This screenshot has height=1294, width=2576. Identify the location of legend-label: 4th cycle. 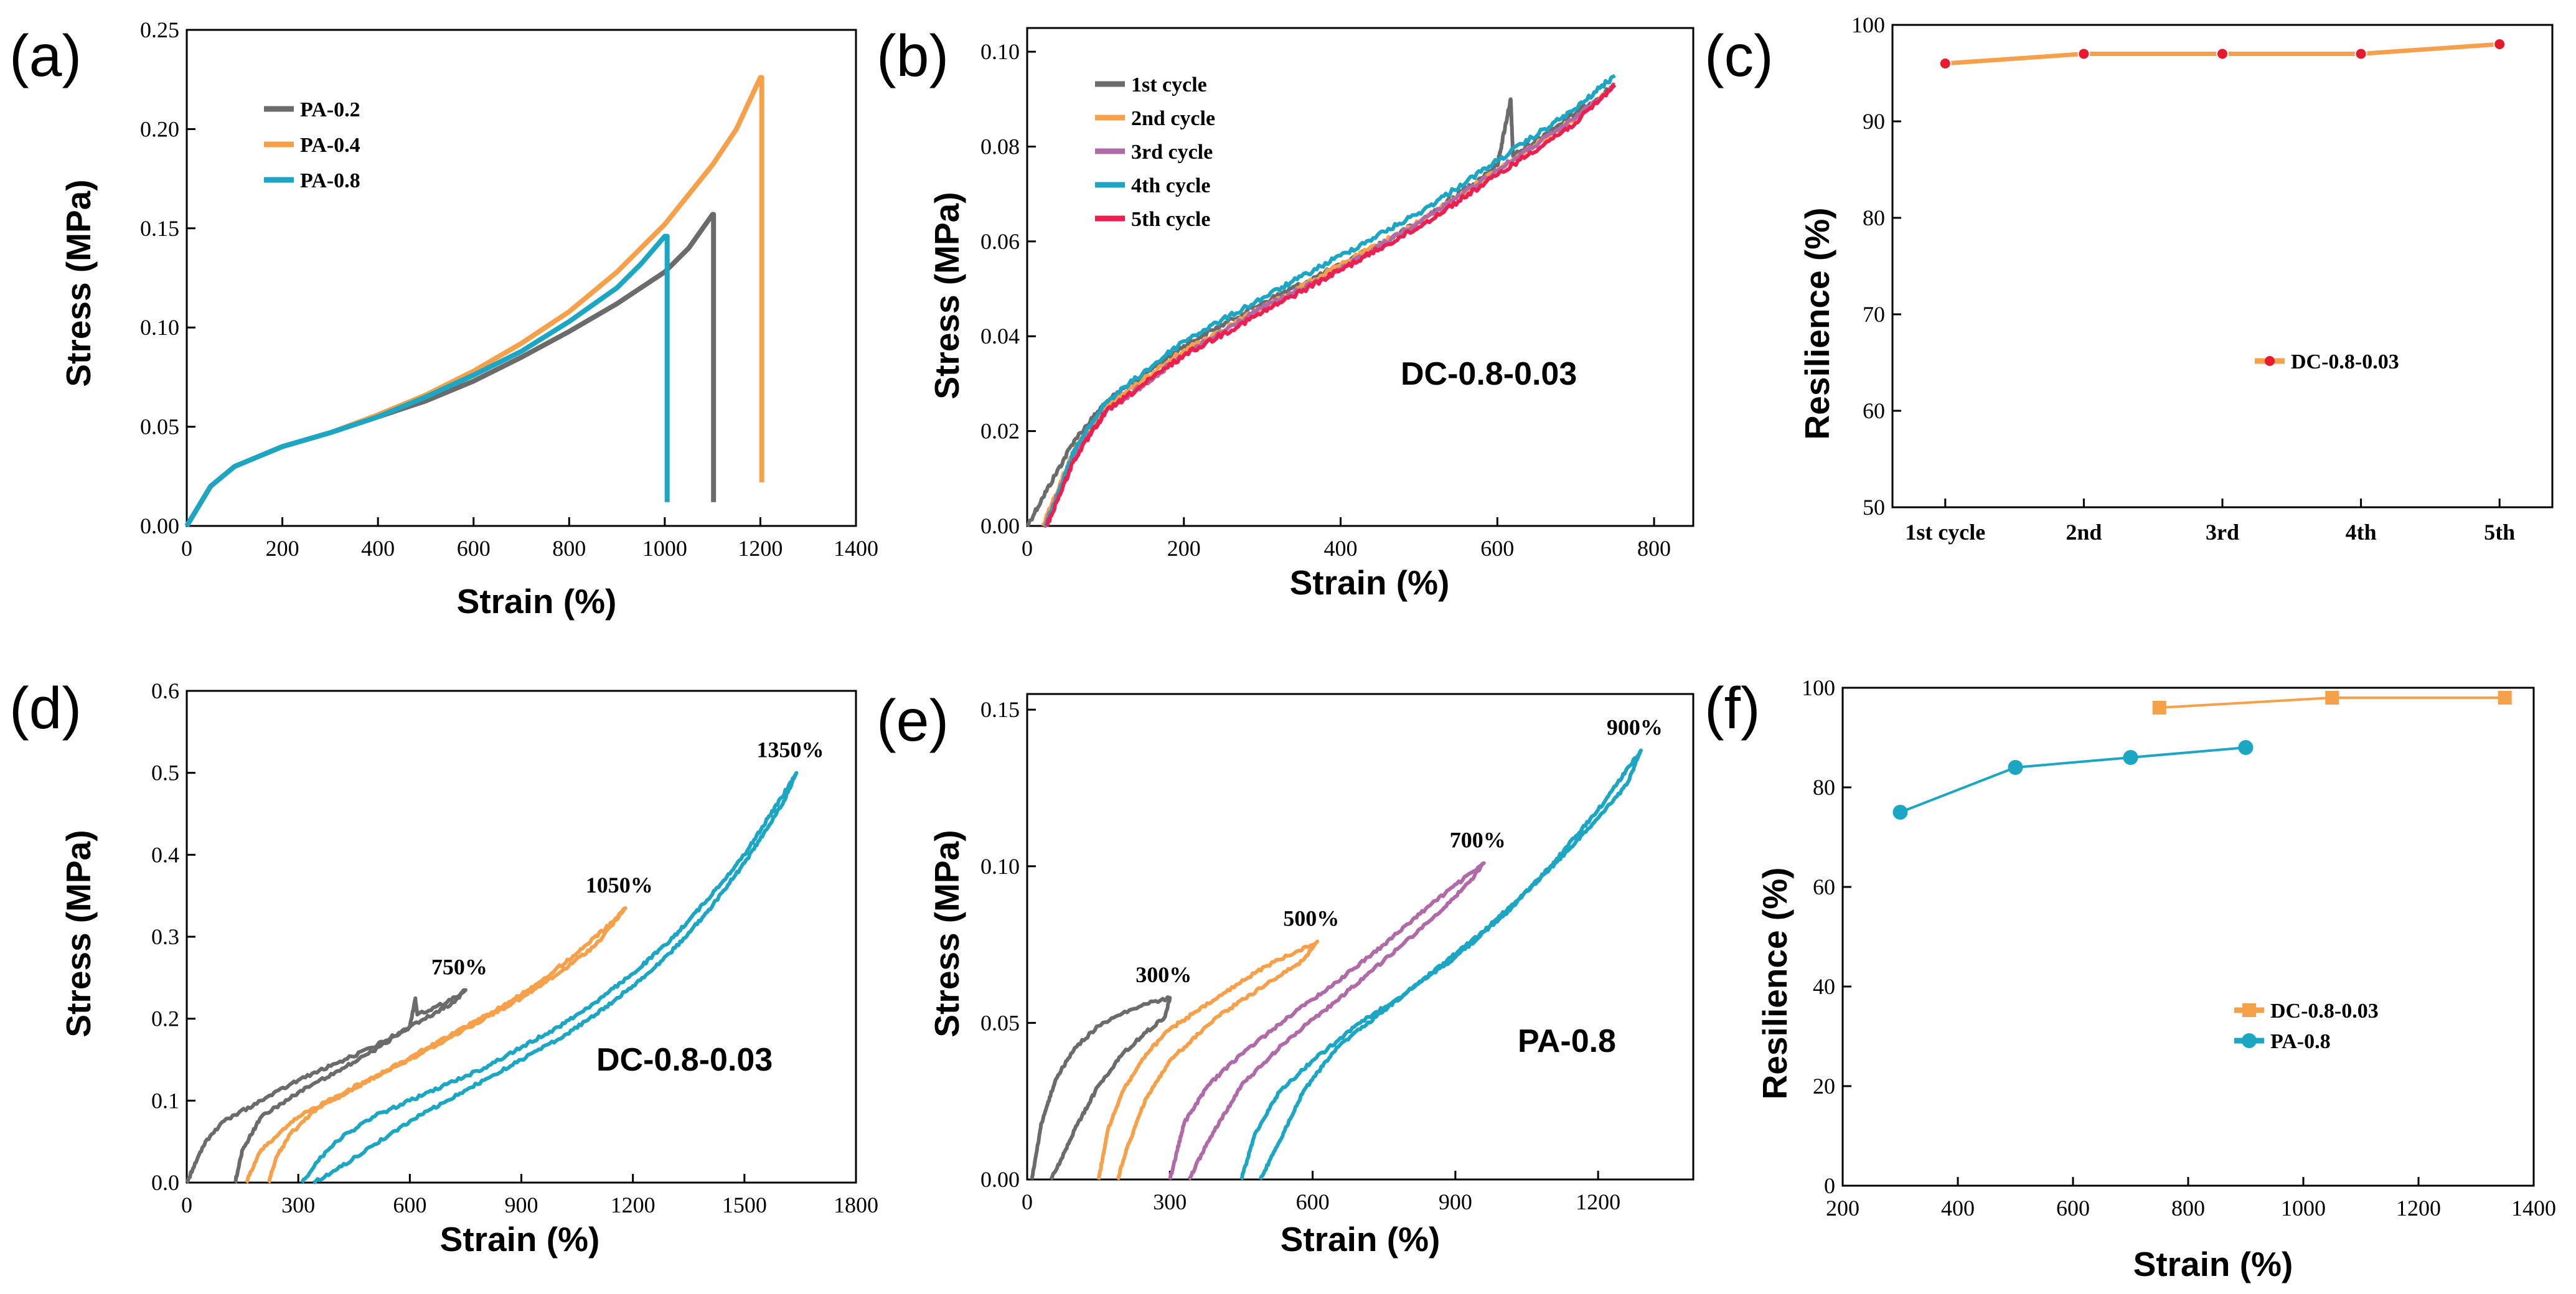
(1170, 185).